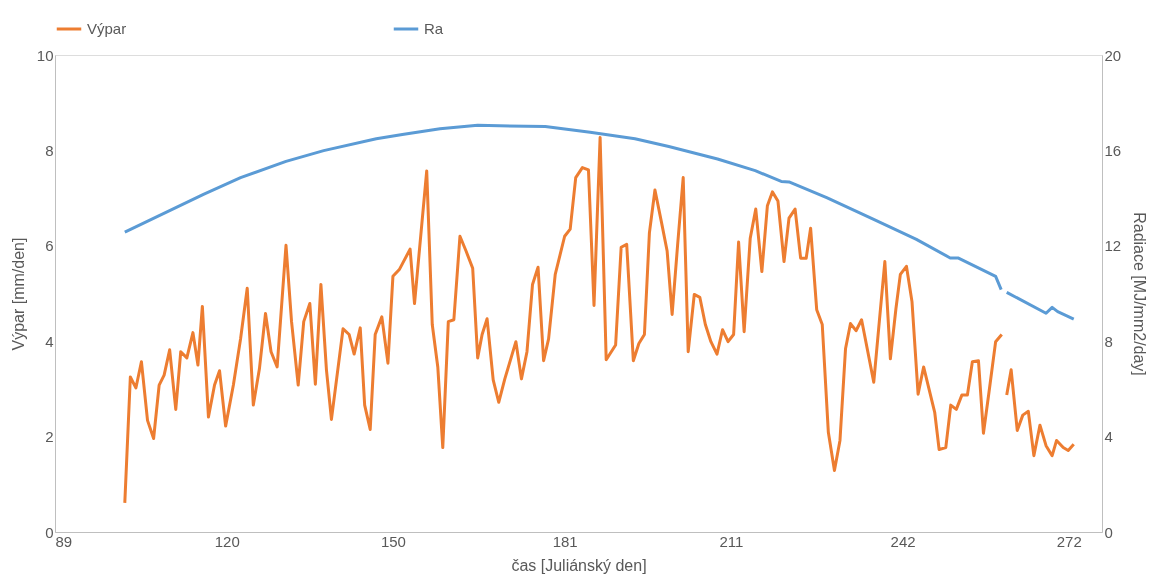 The width and height of the screenshot is (1157, 581). What do you see at coordinates (49, 150) in the screenshot?
I see `y-tick-label: 8` at bounding box center [49, 150].